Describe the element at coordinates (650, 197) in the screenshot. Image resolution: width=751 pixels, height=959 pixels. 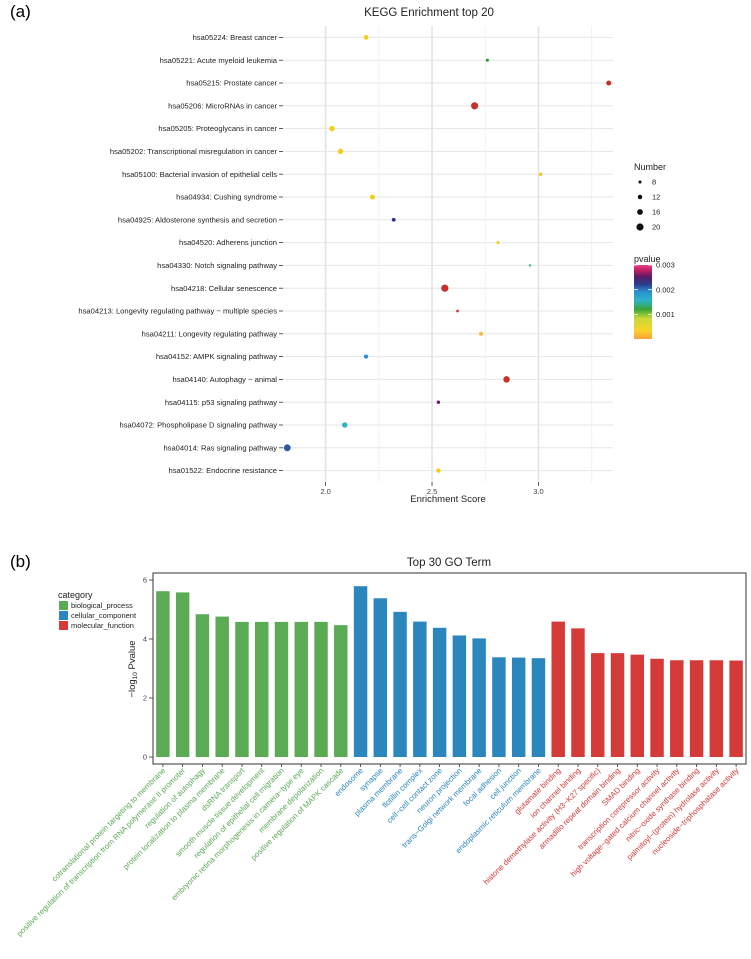
I see `number-legend: Number 8 12 16 20` at that location.